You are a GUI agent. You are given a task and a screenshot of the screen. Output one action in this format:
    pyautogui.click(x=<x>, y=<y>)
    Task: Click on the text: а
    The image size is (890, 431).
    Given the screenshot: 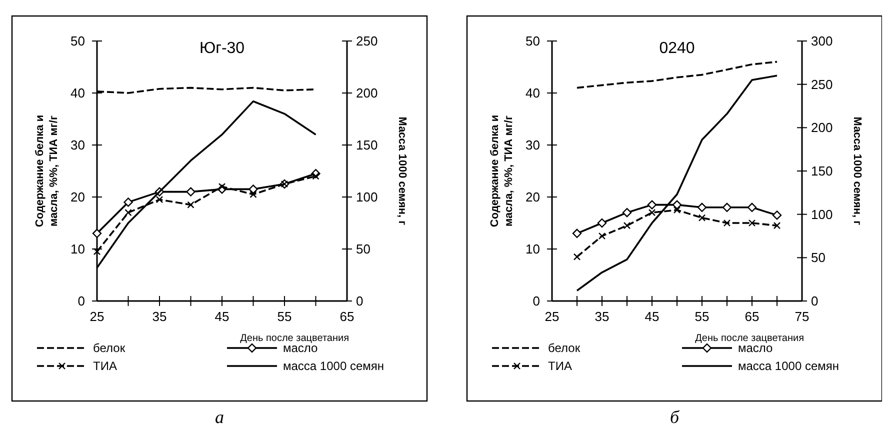 What is the action you would take?
    pyautogui.click(x=219, y=417)
    